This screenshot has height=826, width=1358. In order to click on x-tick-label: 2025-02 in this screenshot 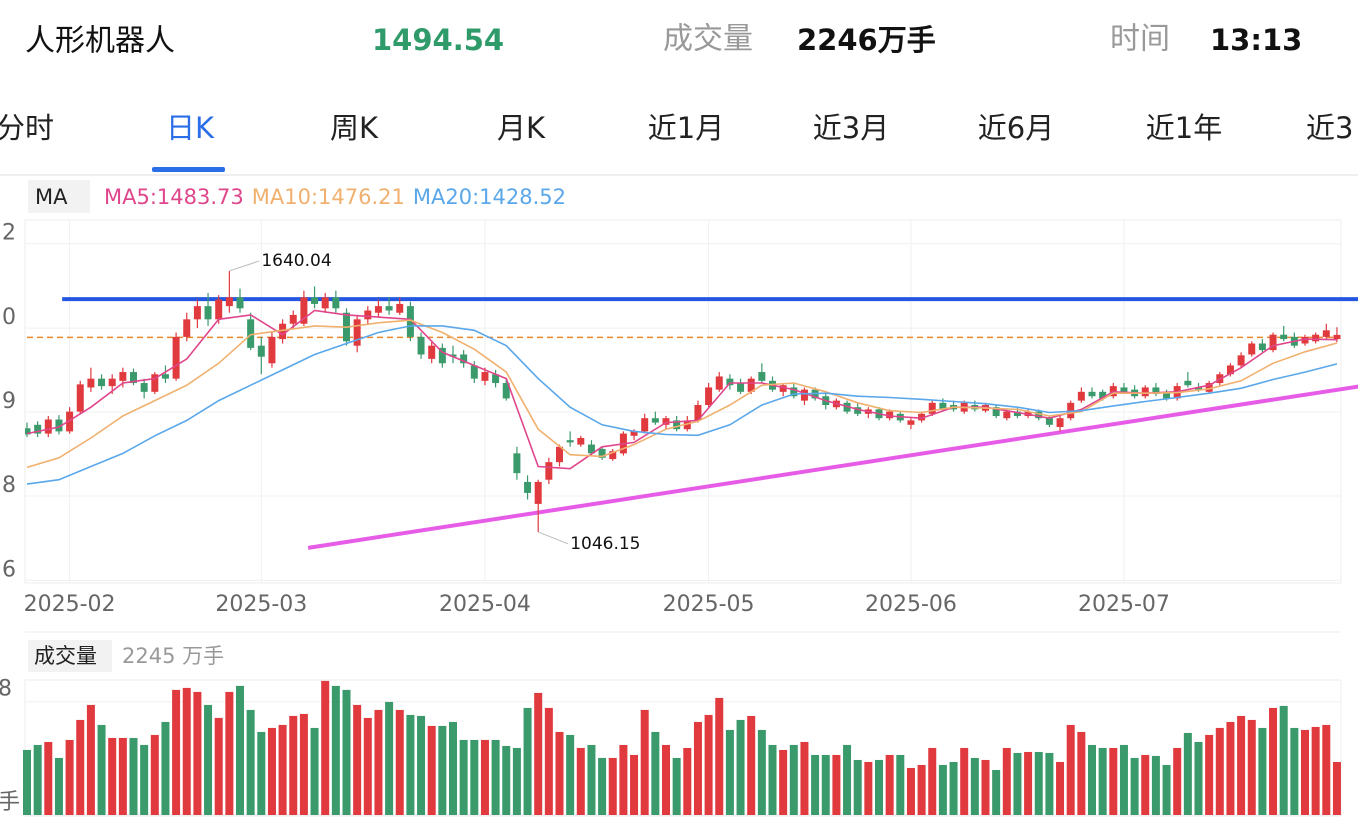, I will do `click(70, 604)`.